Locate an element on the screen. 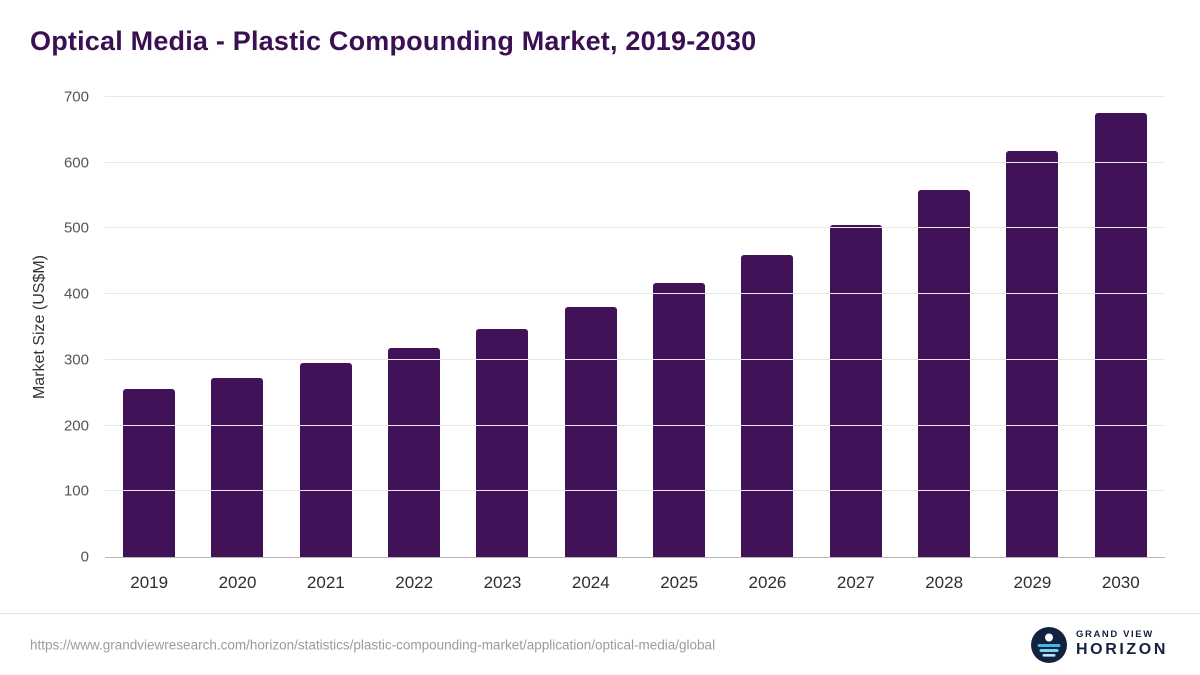 This screenshot has width=1200, height=675. bar-slot-2019 is located at coordinates (149, 327).